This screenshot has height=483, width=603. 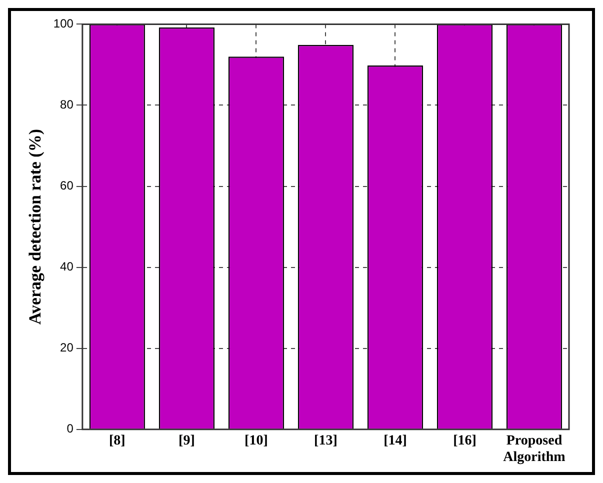 I want to click on y-tick-label: 40, so click(x=67, y=267).